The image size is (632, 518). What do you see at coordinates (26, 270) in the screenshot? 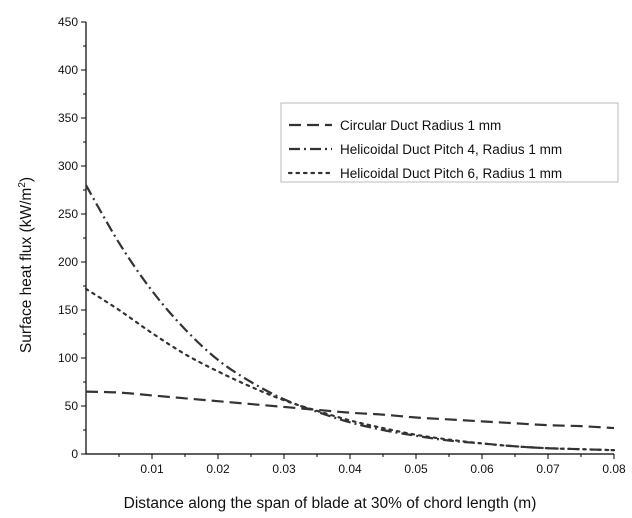
I see `y-axis-title-main: Surface heat flux (kW/m` at bounding box center [26, 270].